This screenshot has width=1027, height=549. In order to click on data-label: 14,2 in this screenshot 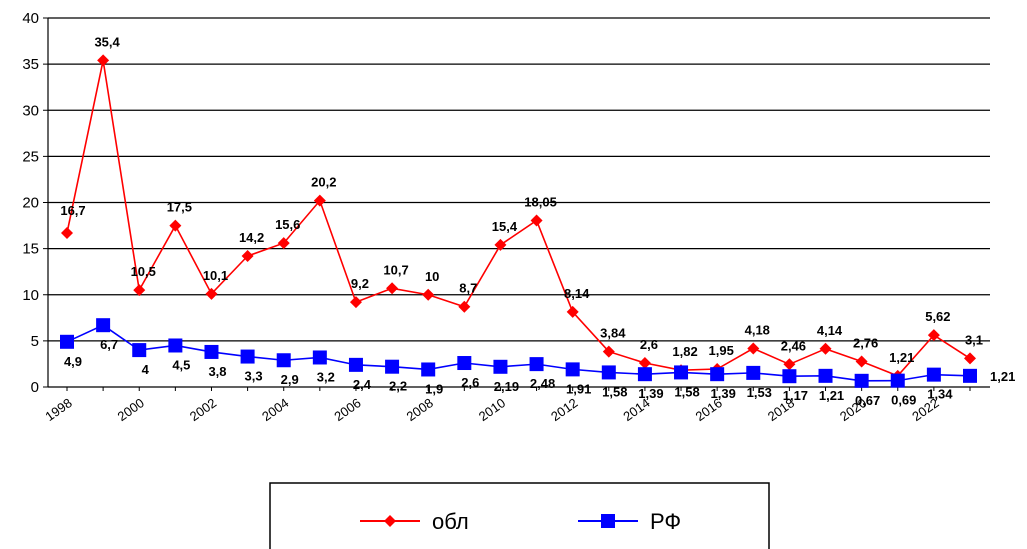, I will do `click(251, 237)`.